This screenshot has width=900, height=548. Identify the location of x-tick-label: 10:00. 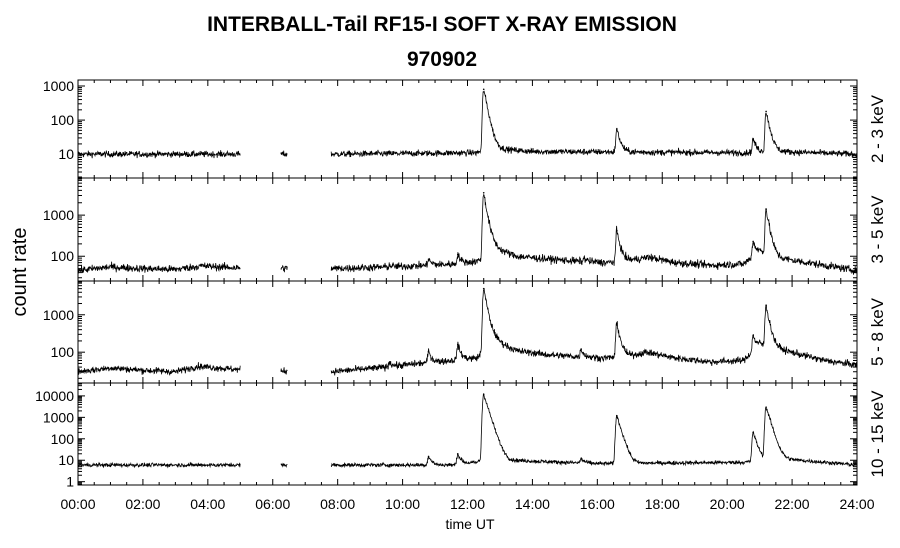
(402, 504).